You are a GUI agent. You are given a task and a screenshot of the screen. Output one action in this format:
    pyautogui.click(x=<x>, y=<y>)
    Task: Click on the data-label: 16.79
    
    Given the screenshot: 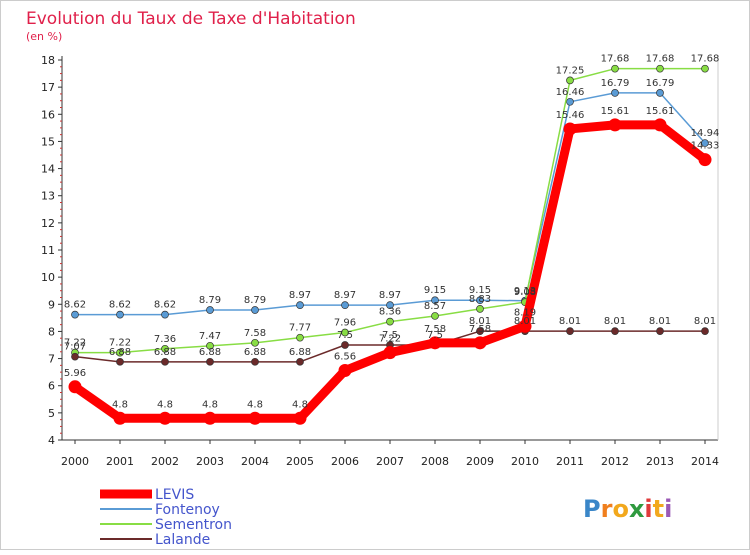 What is the action you would take?
    pyautogui.click(x=660, y=83)
    